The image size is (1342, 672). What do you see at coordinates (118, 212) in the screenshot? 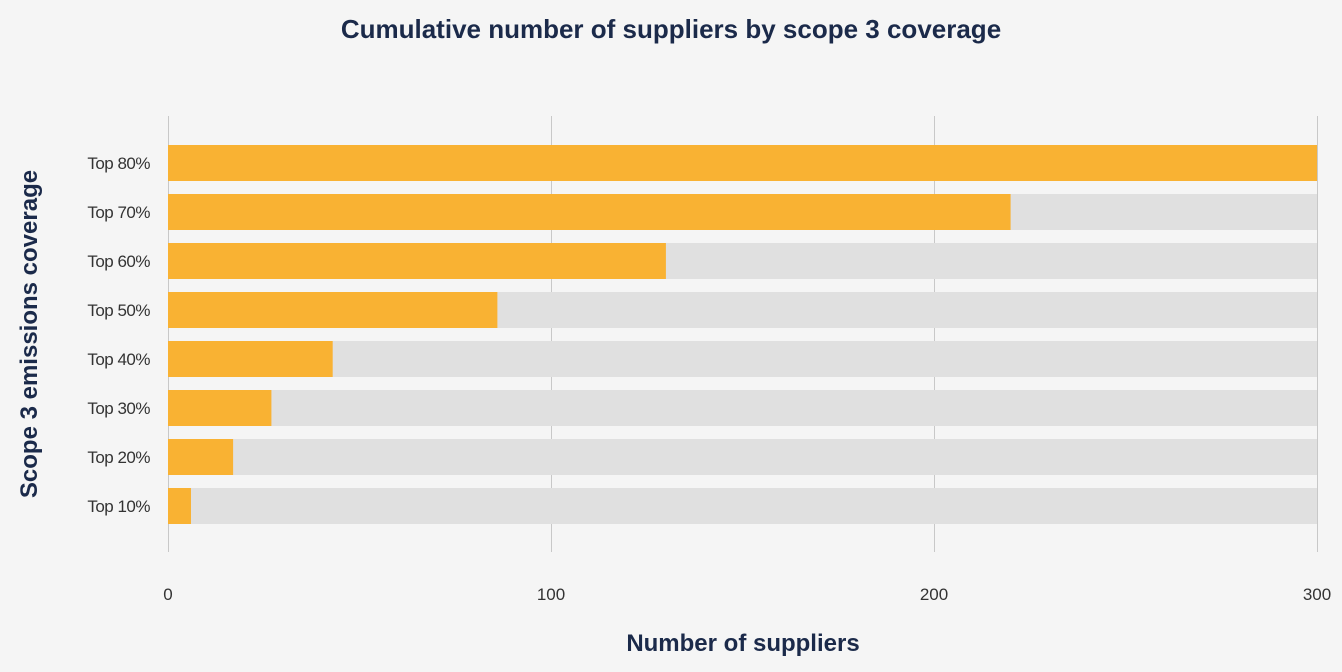
I see `category-label: Top 70%` at bounding box center [118, 212].